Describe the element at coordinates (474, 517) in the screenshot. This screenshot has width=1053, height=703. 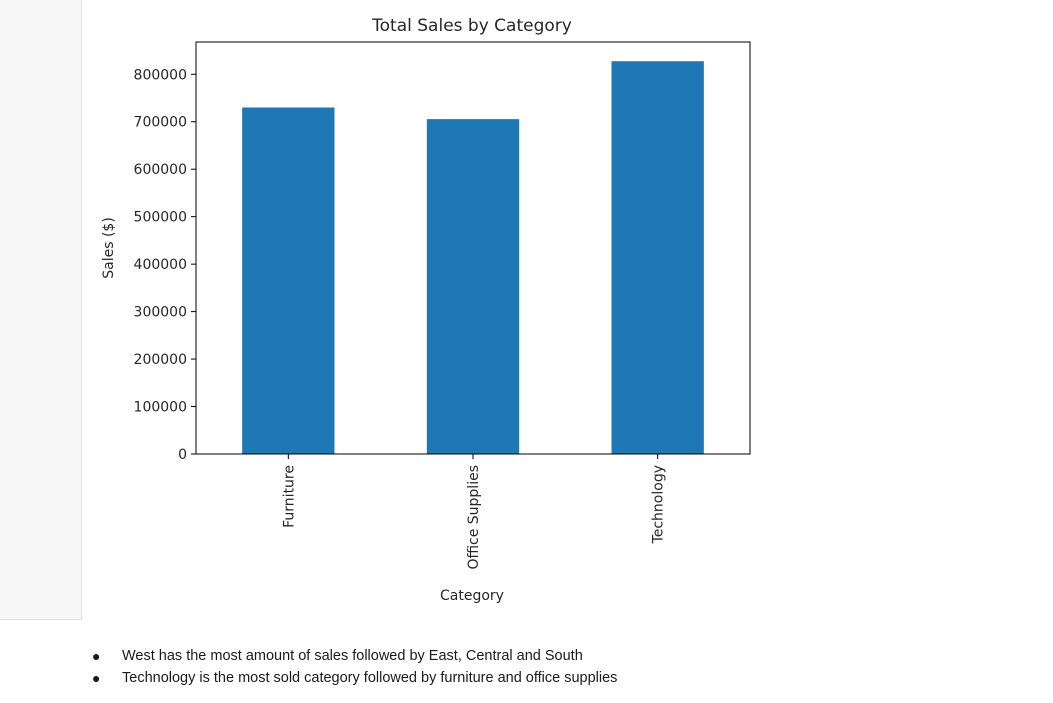
I see `x-tick-label: Office Supplies` at that location.